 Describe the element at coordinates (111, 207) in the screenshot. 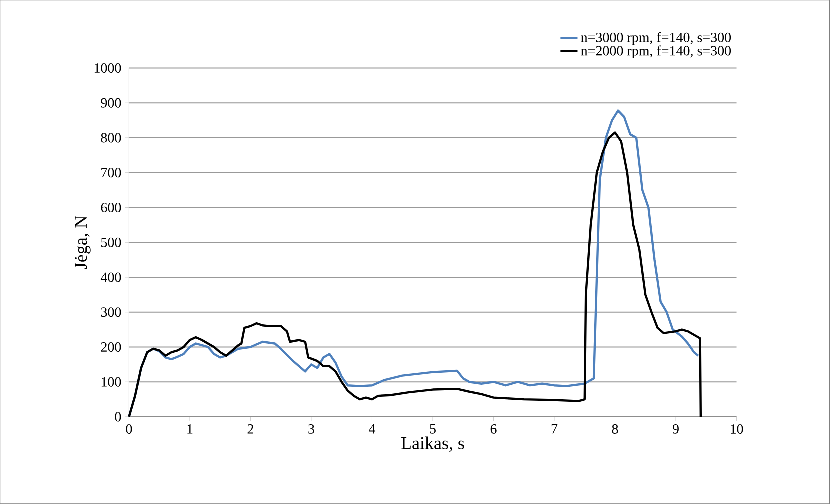

I see `y-tick-label: 600` at that location.